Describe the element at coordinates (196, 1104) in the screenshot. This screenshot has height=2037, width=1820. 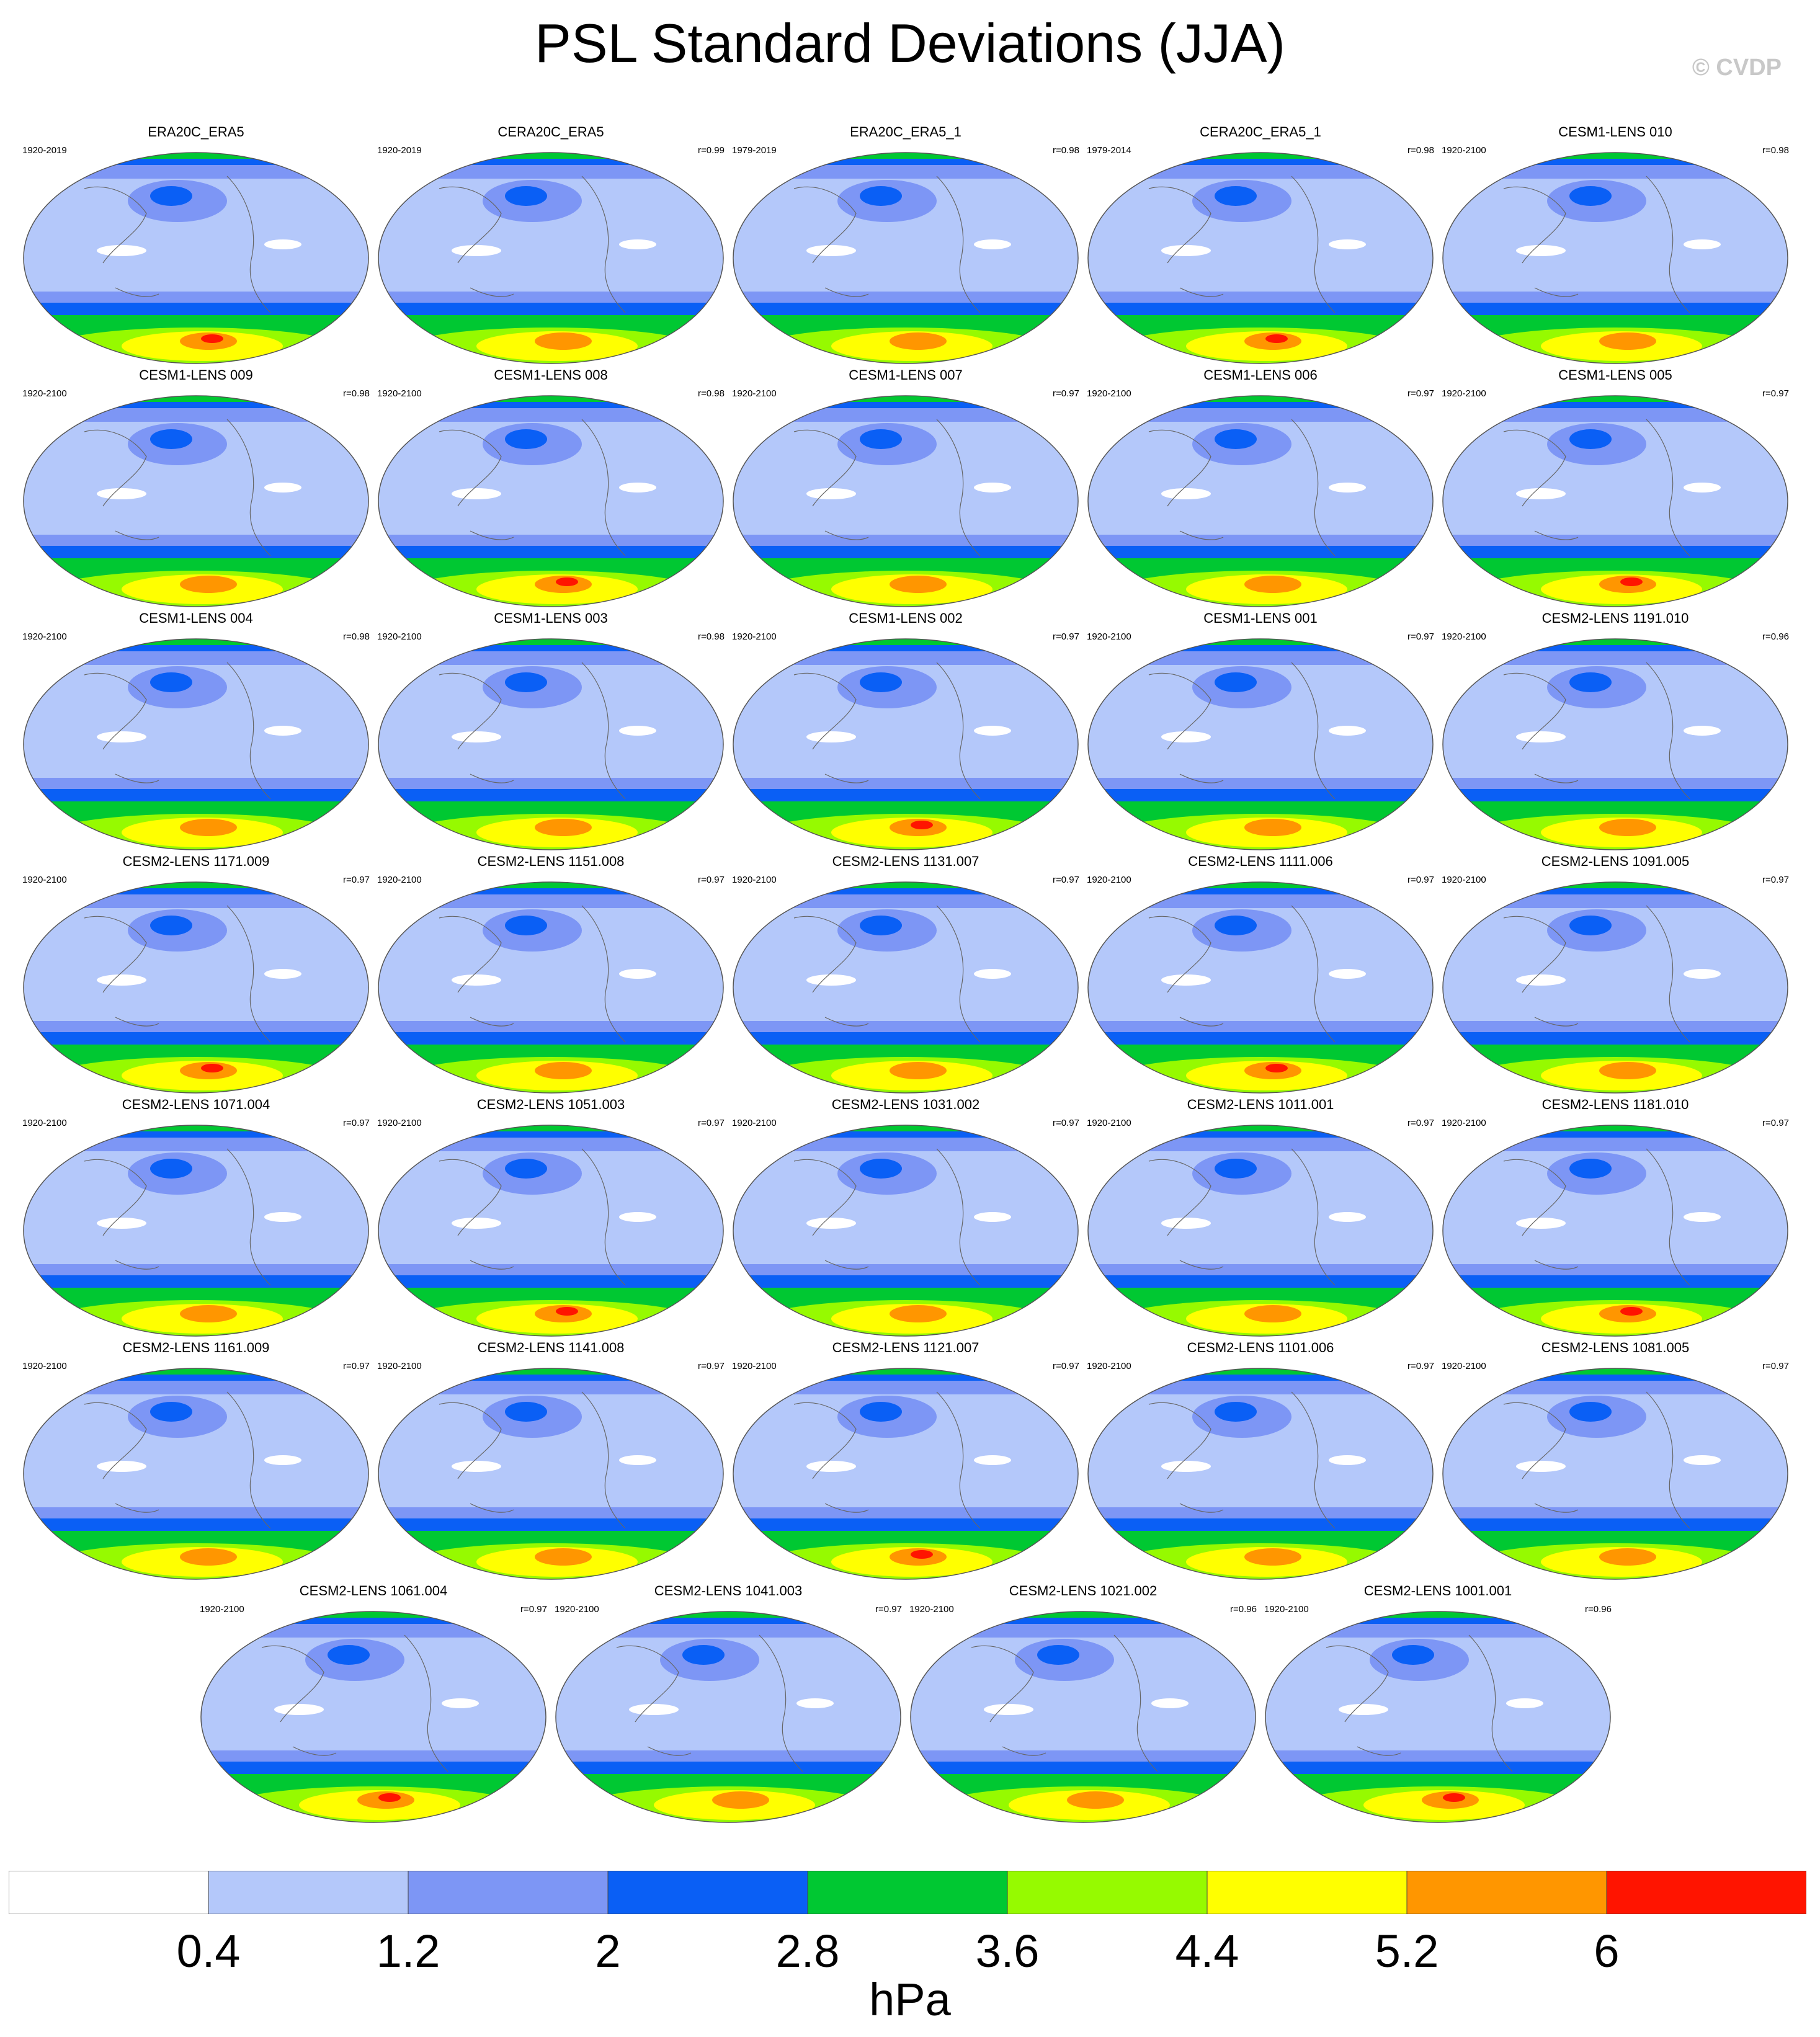
I see `panel-title: CESM2-LENS 1071.004` at that location.